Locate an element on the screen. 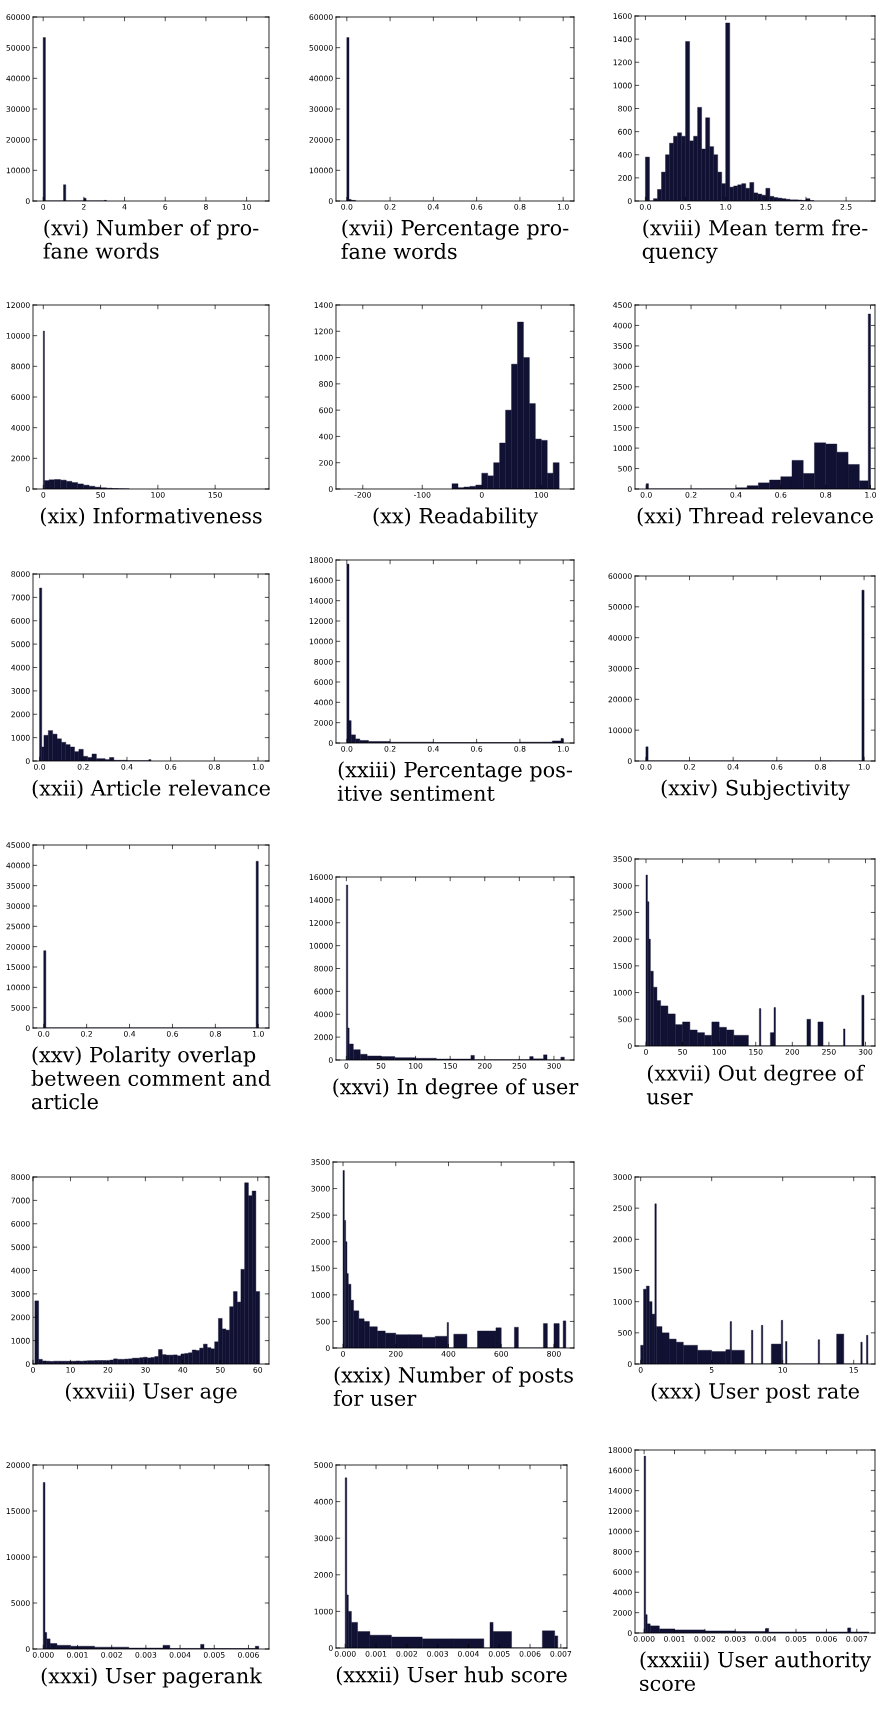 Image resolution: width=879 pixels, height=1717 pixels. text: (xviii) Mean term fre- quency is located at coordinates (755, 241).